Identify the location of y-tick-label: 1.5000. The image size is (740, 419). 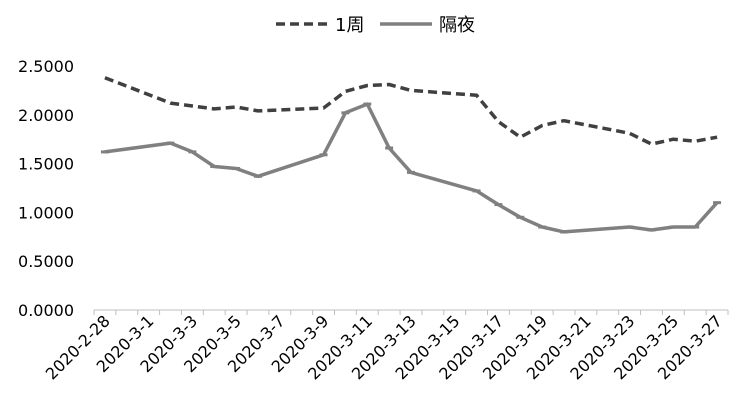
(46, 164).